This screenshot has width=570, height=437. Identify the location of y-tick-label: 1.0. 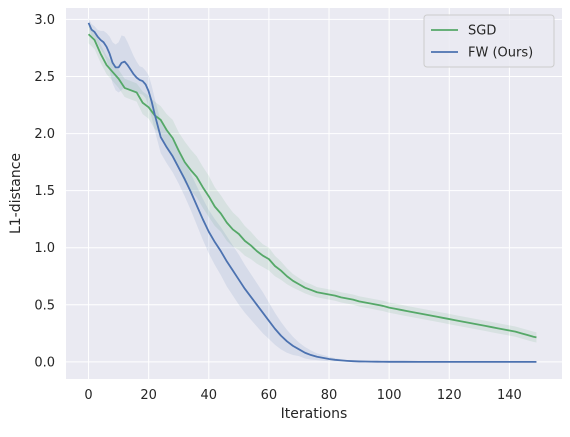
(44, 248).